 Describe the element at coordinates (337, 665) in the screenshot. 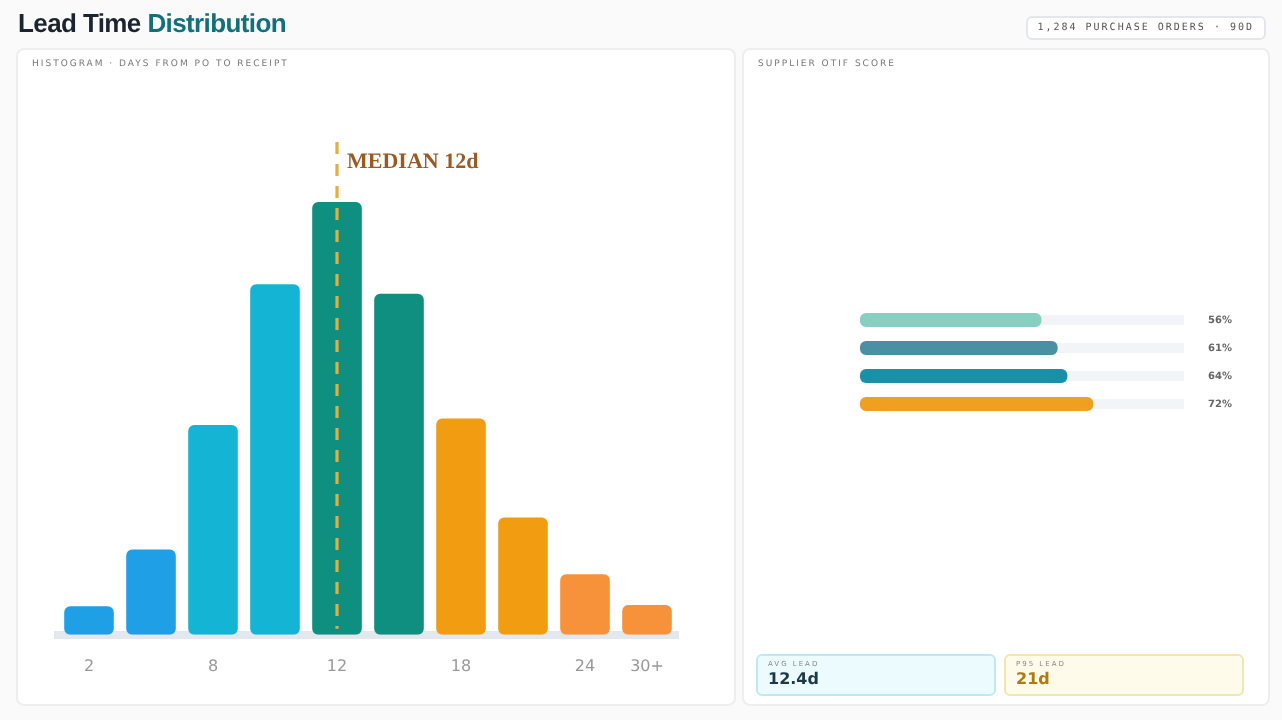

I see `x-tick-label: 12` at that location.